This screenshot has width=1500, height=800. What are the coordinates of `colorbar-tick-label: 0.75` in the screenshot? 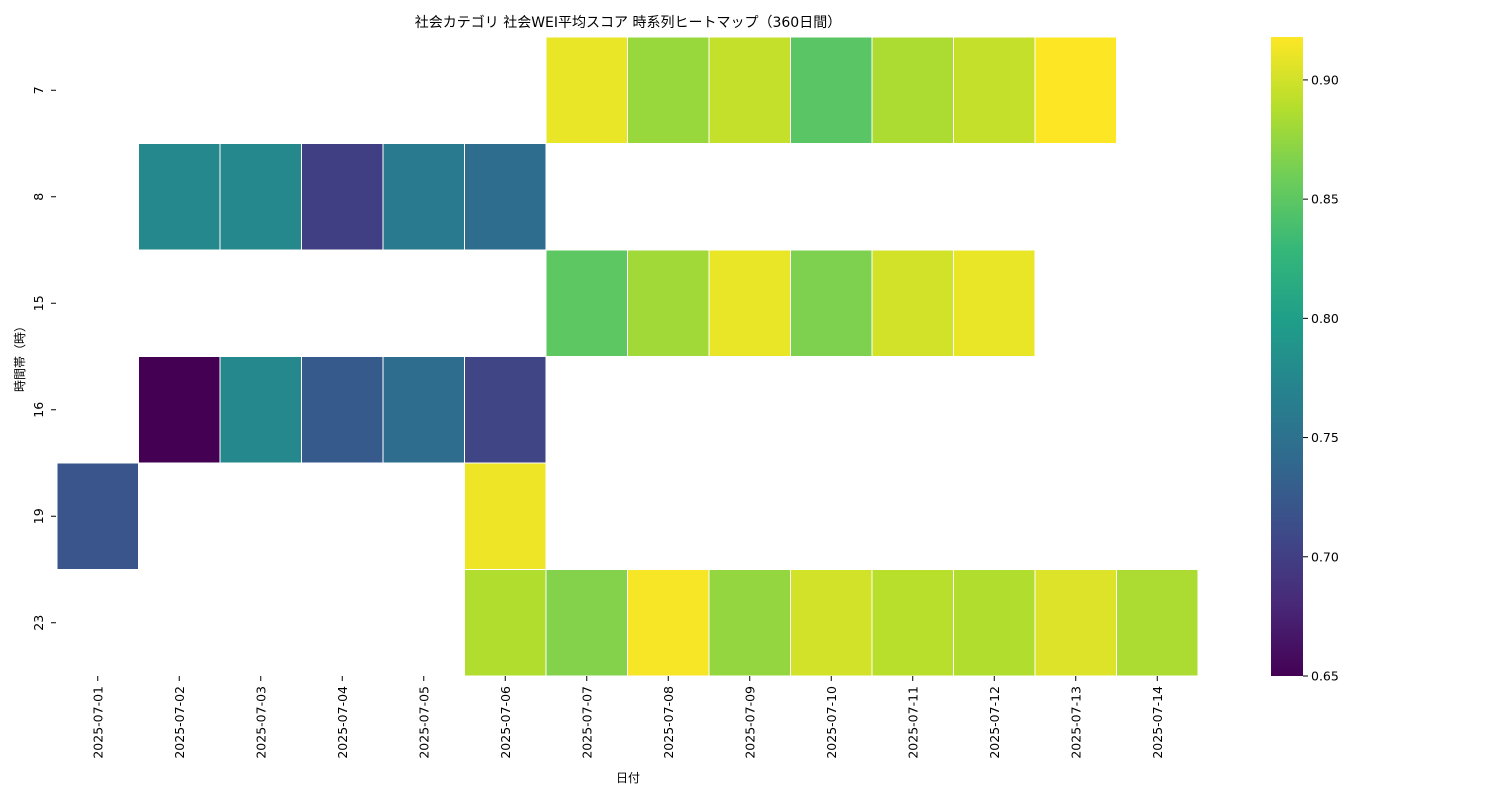 It's located at (1325, 437).